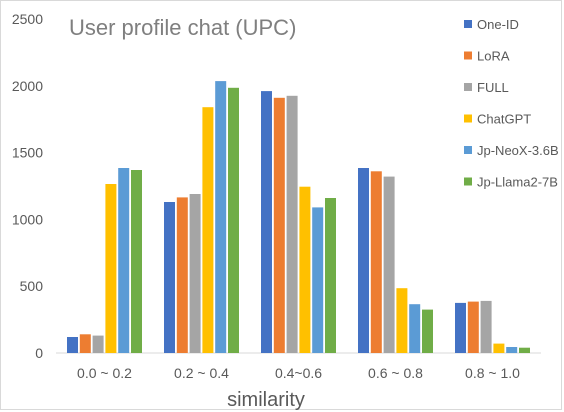 The image size is (564, 412). What do you see at coordinates (504, 119) in the screenshot?
I see `legend-label: ChatGPT` at bounding box center [504, 119].